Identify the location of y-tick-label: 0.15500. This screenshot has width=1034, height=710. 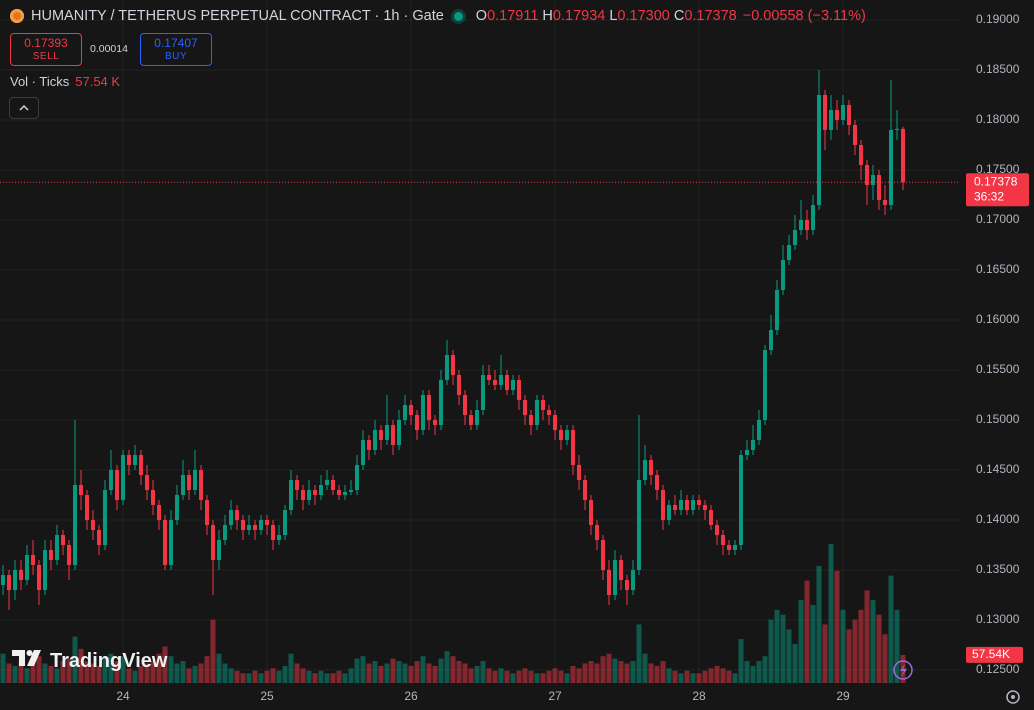
(998, 369).